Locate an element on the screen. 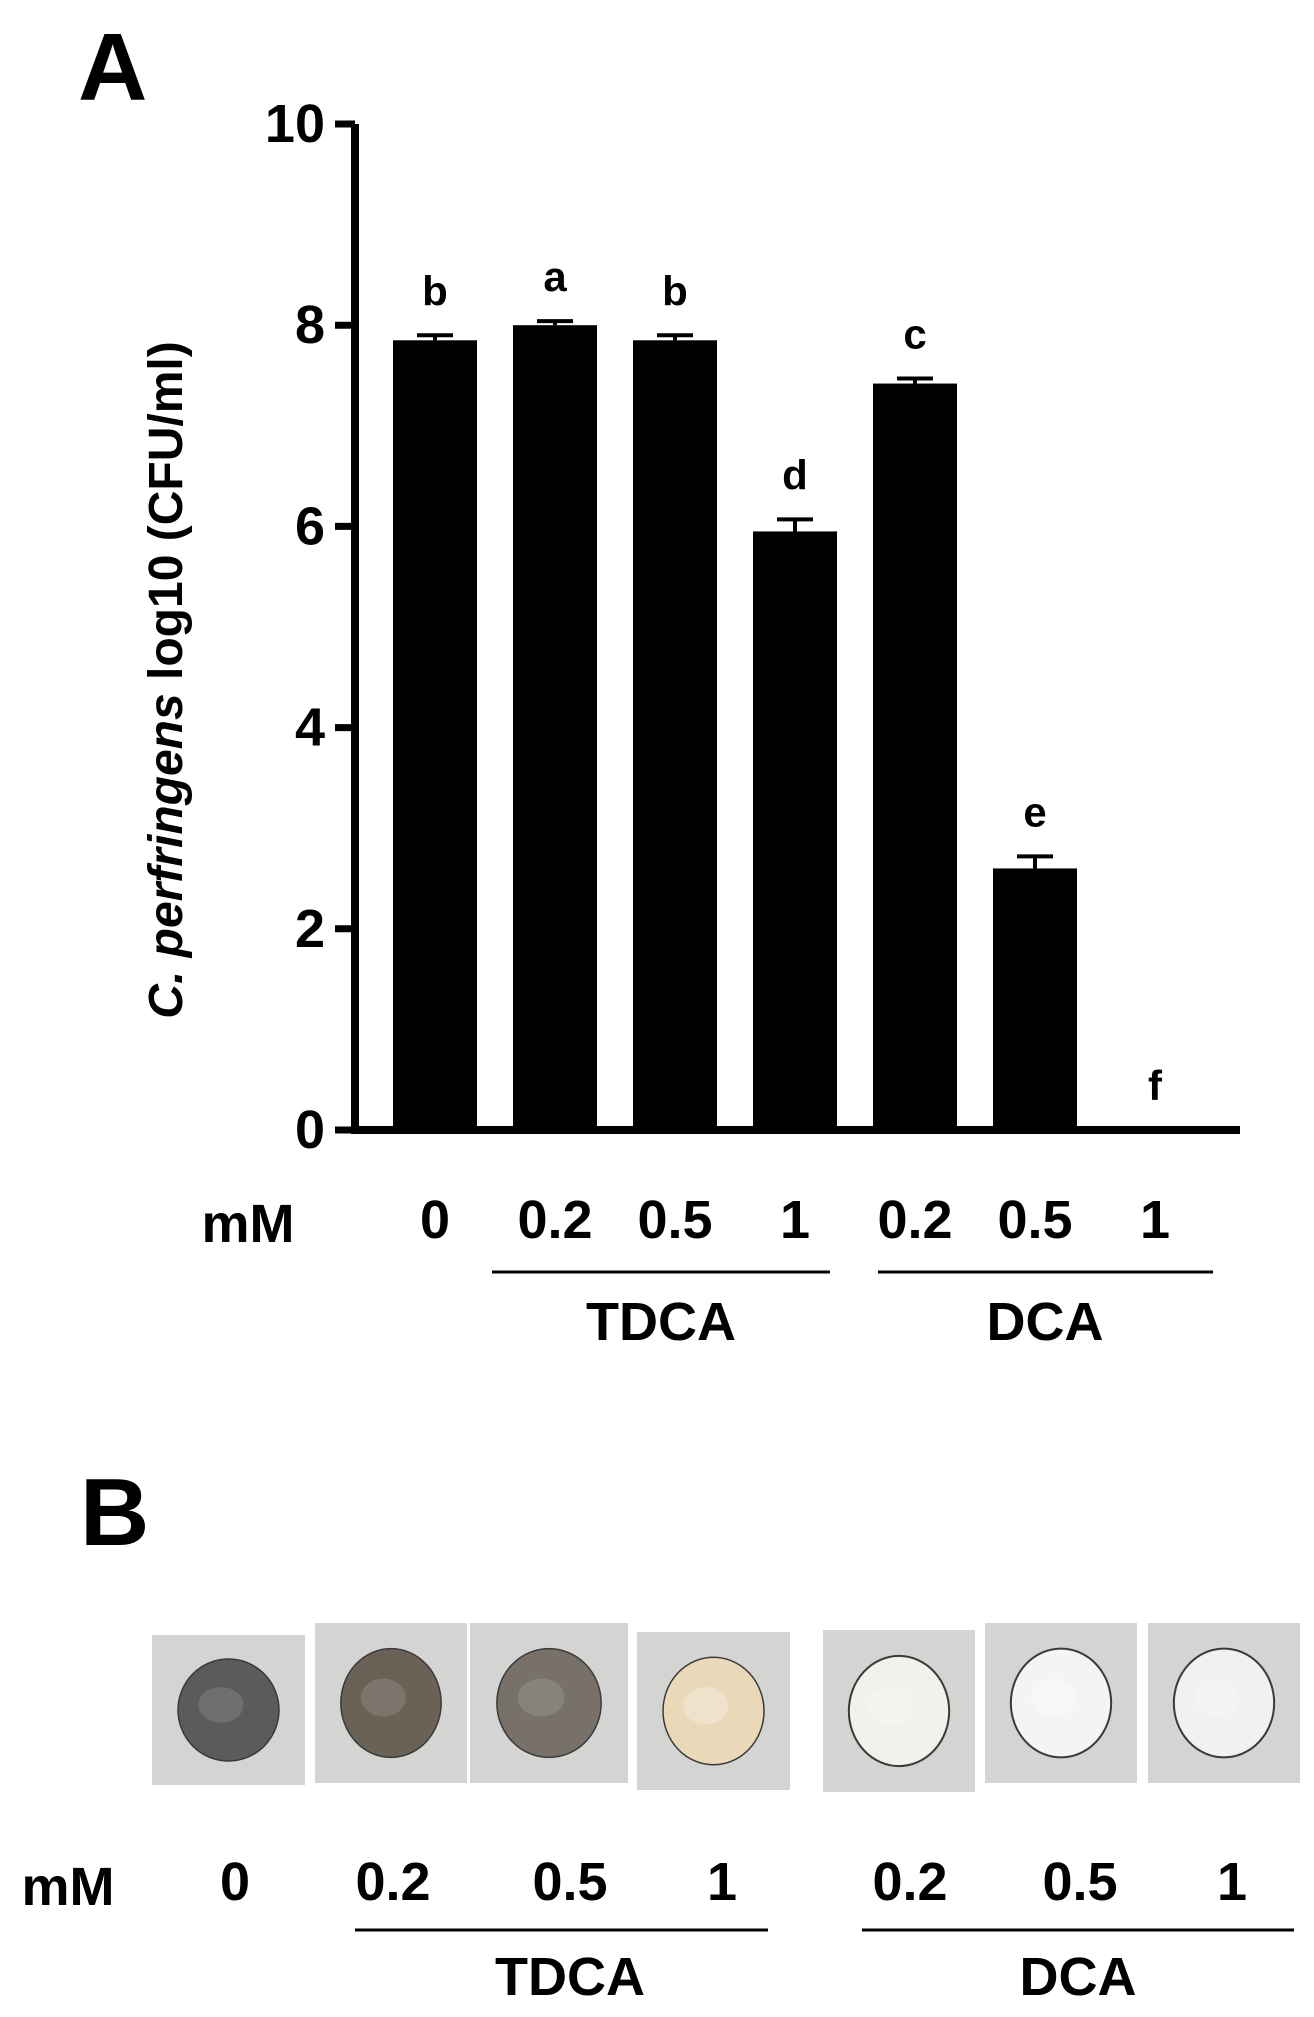  x-tick-labels: 0 0.2 0.5 1 0.2 0.5 1 is located at coordinates (795, 1220).